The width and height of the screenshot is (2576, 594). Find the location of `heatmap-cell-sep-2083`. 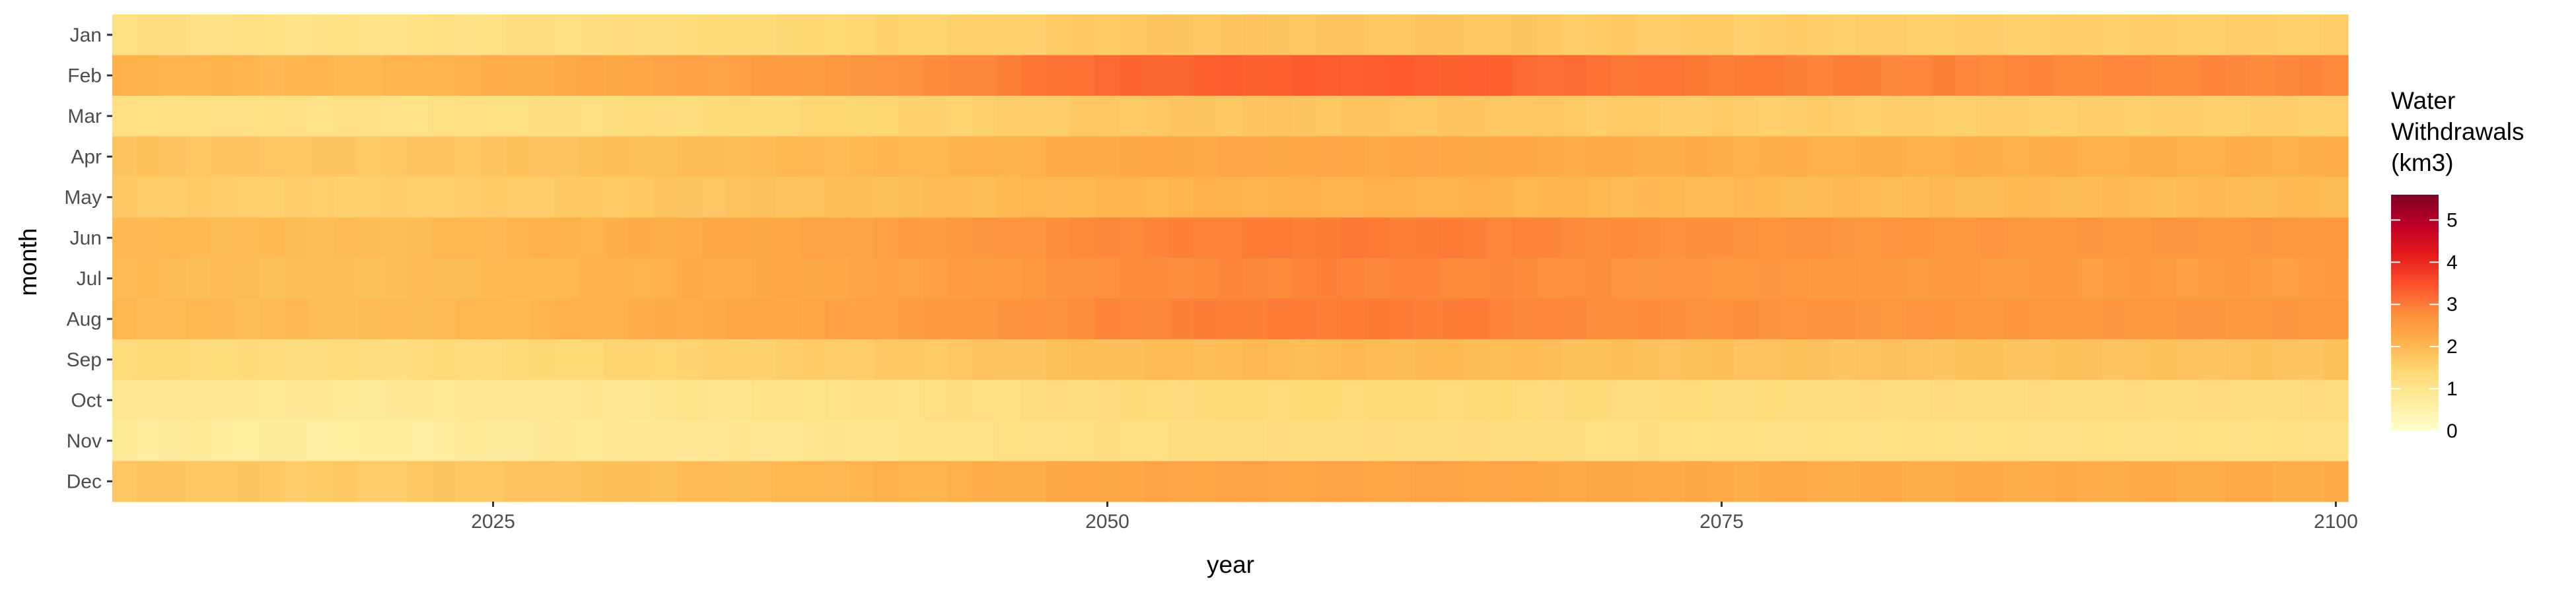

heatmap-cell-sep-2083 is located at coordinates (1919, 360).